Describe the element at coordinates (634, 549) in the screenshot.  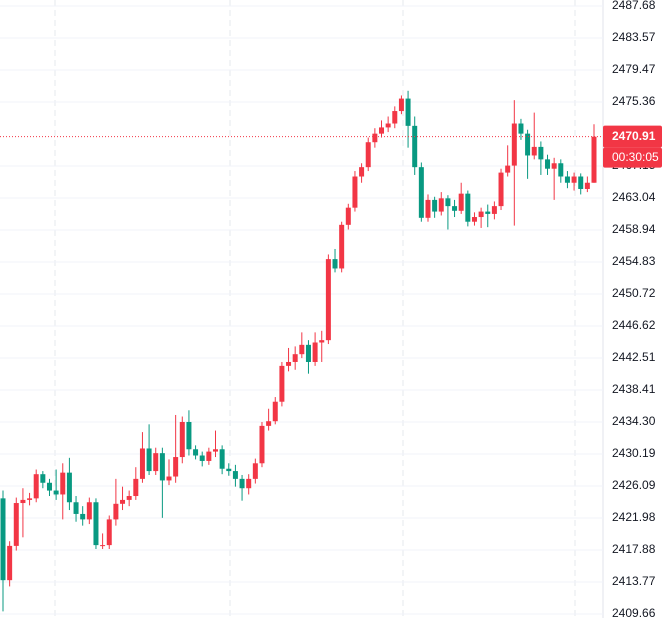
I see `y-tick-label: 2417.88` at that location.